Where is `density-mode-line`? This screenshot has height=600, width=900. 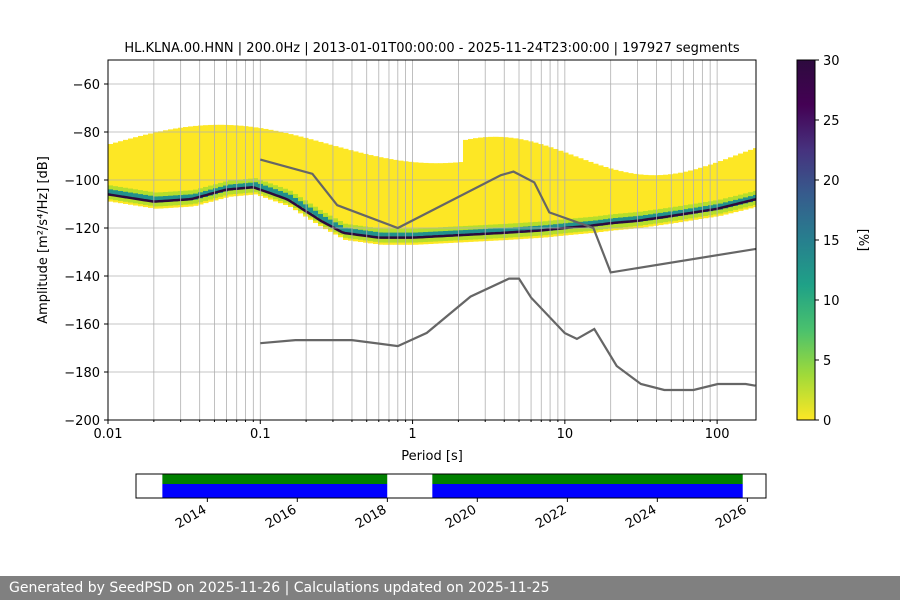
density-mode-line is located at coordinates (432, 212).